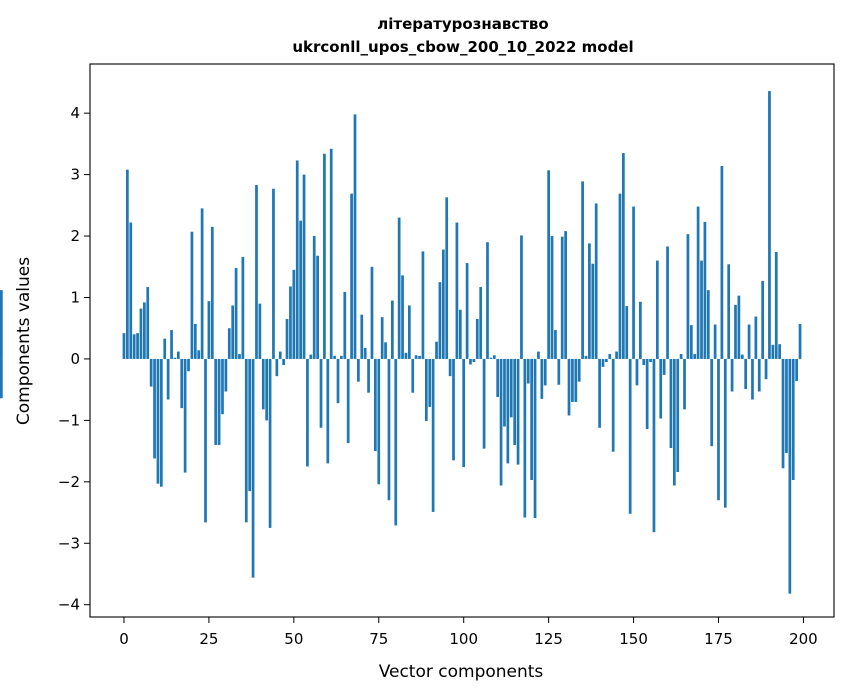 This screenshot has width=847, height=696. What do you see at coordinates (75, 175) in the screenshot?
I see `y-tick-label: 3` at bounding box center [75, 175].